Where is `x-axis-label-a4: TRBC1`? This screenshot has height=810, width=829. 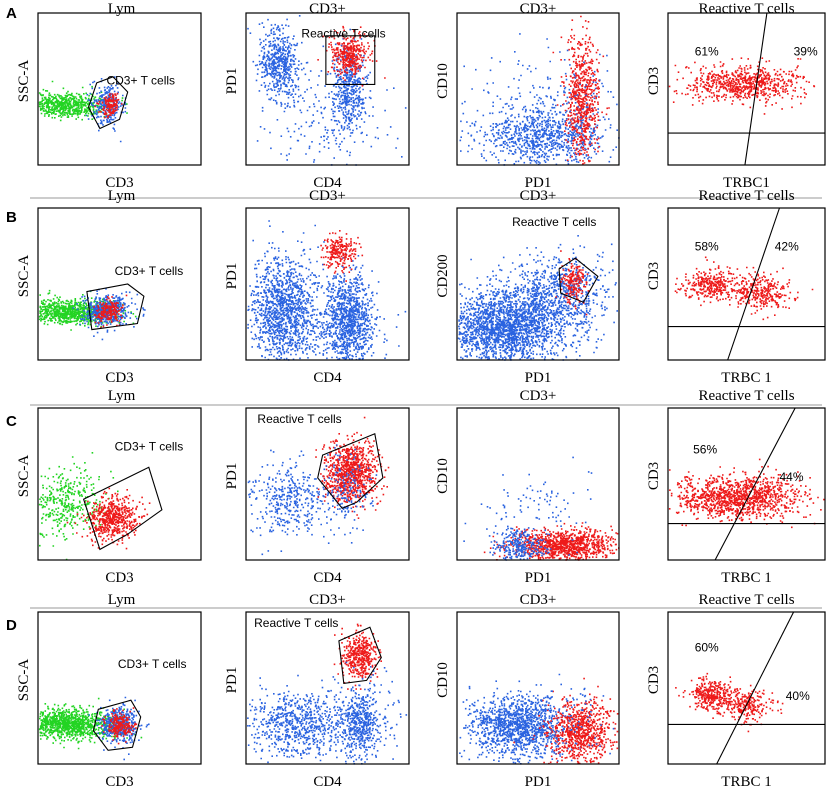 x-axis-label-a4: TRBC1 is located at coordinates (746, 183).